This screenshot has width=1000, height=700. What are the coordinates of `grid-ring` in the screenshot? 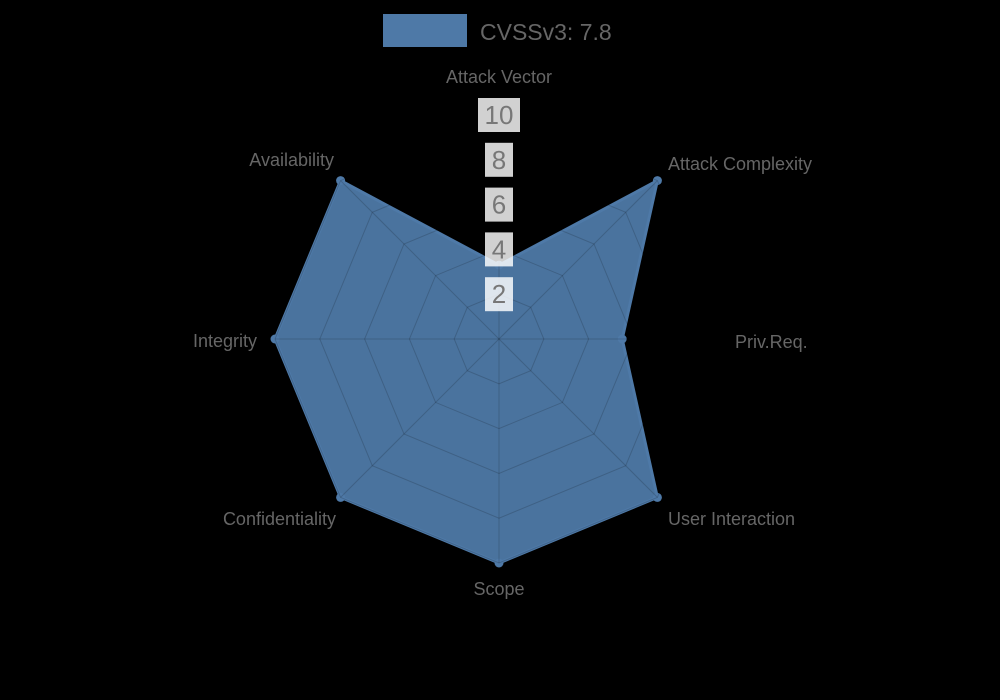 It's located at (499, 339).